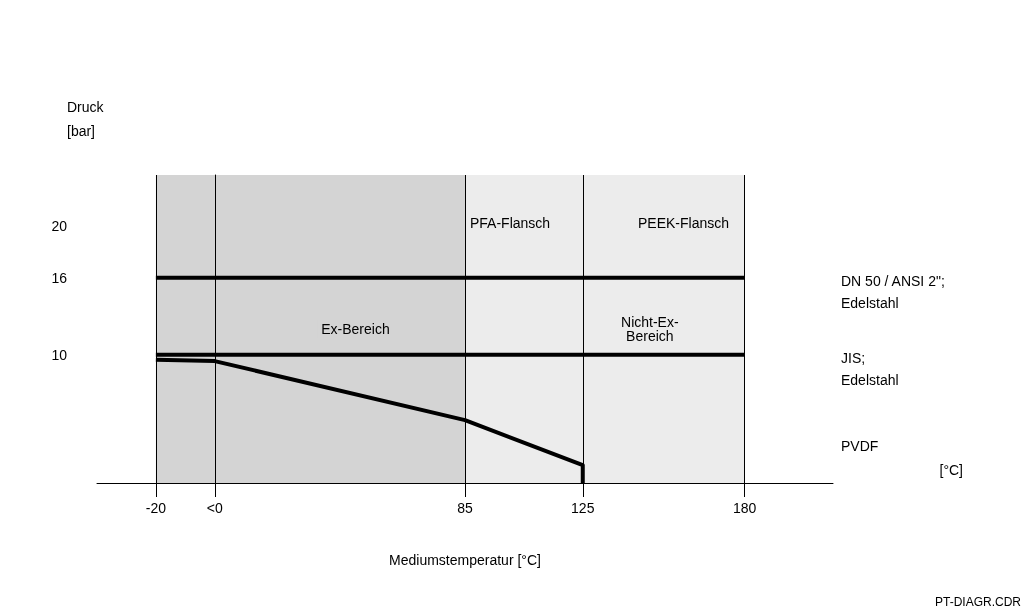  Describe the element at coordinates (510, 223) in the screenshot. I see `annotation: PFA-Flansch` at that location.